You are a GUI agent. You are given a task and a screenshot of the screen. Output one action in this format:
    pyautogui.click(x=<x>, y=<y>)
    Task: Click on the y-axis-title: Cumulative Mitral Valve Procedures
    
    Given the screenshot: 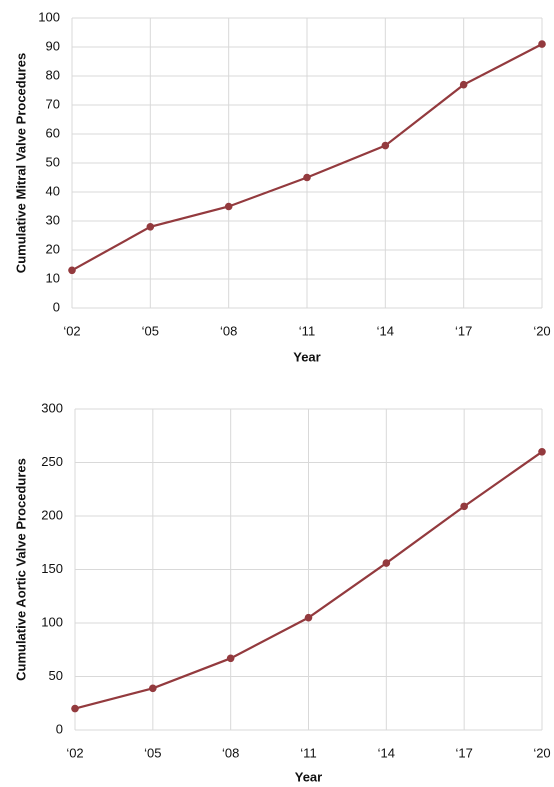 What is the action you would take?
    pyautogui.click(x=20, y=163)
    